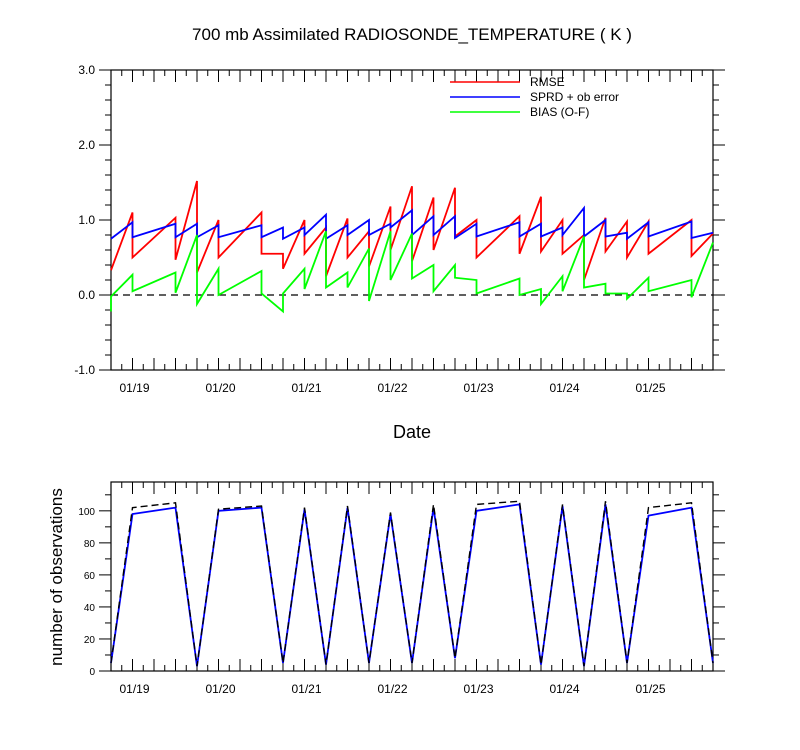 Image resolution: width=800 pixels, height=750 pixels. Describe the element at coordinates (86, 220) in the screenshot. I see `y-tick-label: 1.0` at that location.